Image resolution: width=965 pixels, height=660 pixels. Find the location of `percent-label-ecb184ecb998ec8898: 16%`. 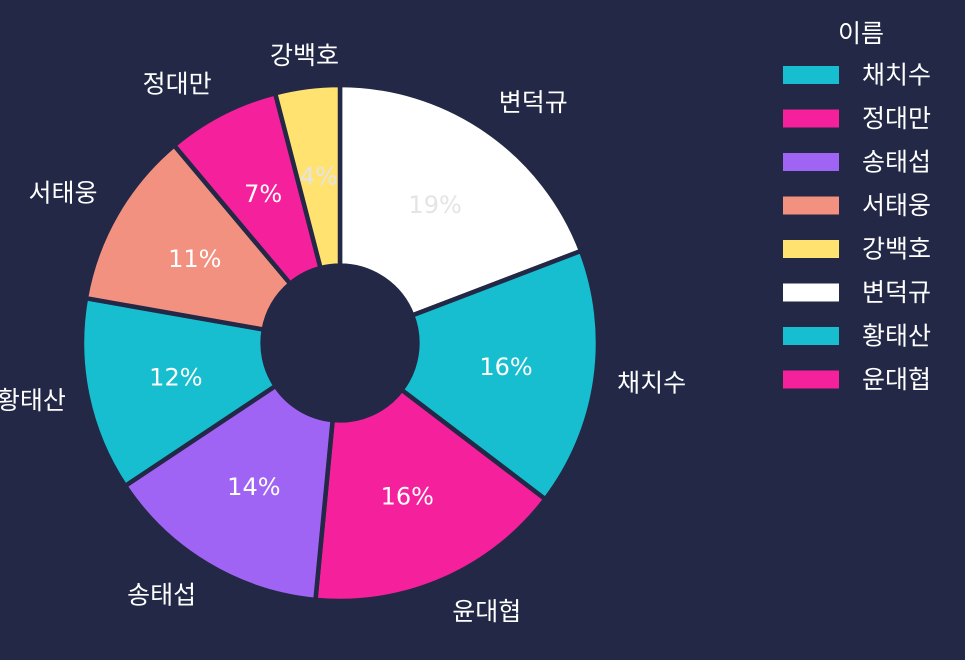

percent-label-ecb184ecb998ec8898: 16% is located at coordinates (505, 367).